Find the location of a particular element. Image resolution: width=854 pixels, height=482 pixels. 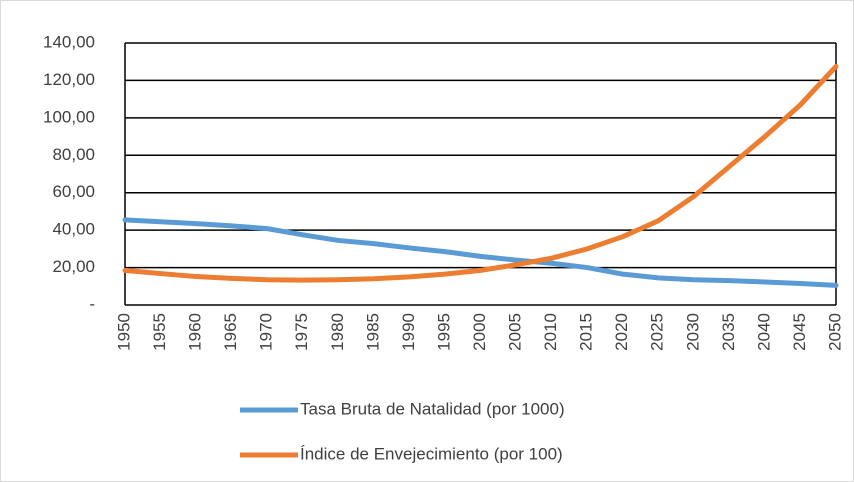

x-tick-label: 1970 is located at coordinates (266, 332).